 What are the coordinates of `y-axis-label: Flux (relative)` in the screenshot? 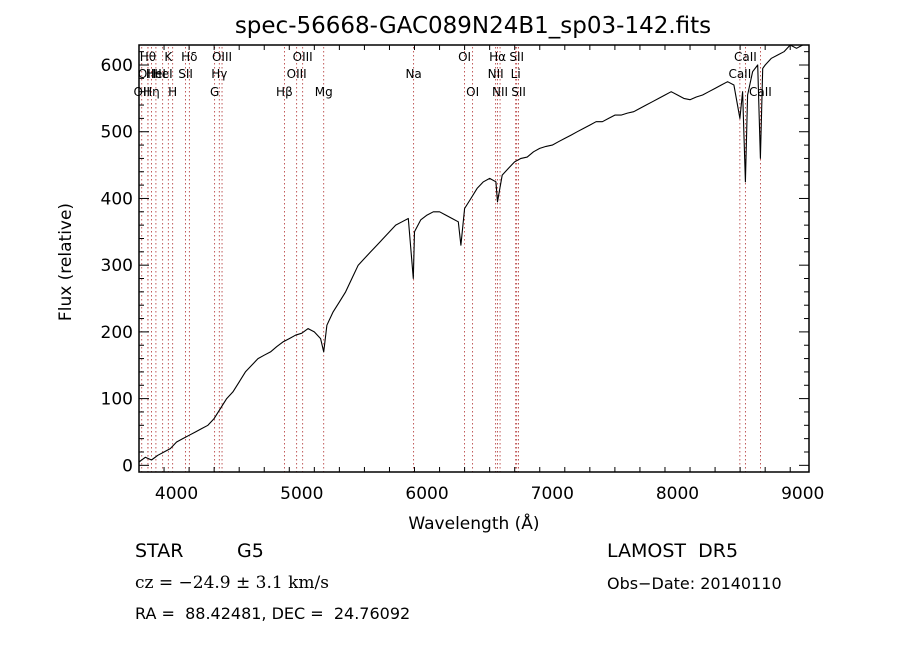 It's located at (66, 262).